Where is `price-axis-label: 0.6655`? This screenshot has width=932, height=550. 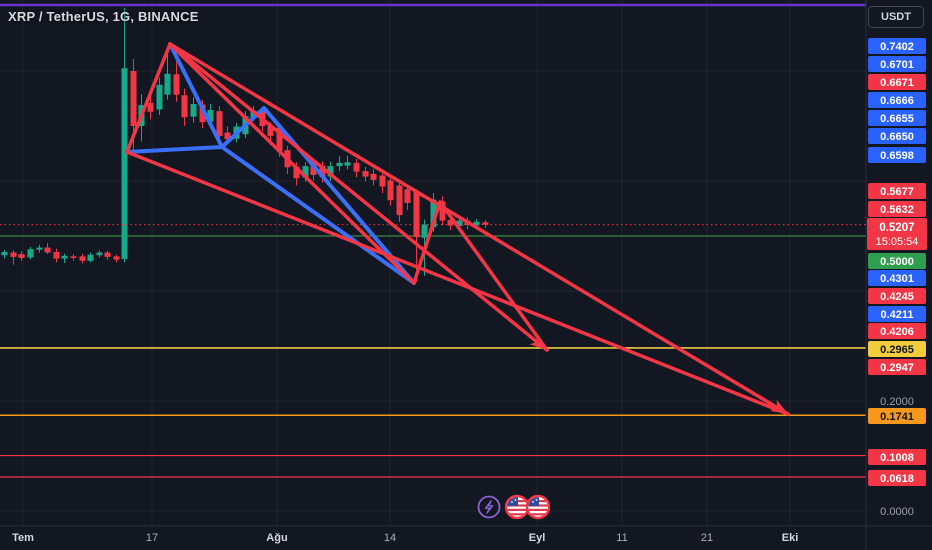
price-axis-label: 0.6655 is located at coordinates (897, 118).